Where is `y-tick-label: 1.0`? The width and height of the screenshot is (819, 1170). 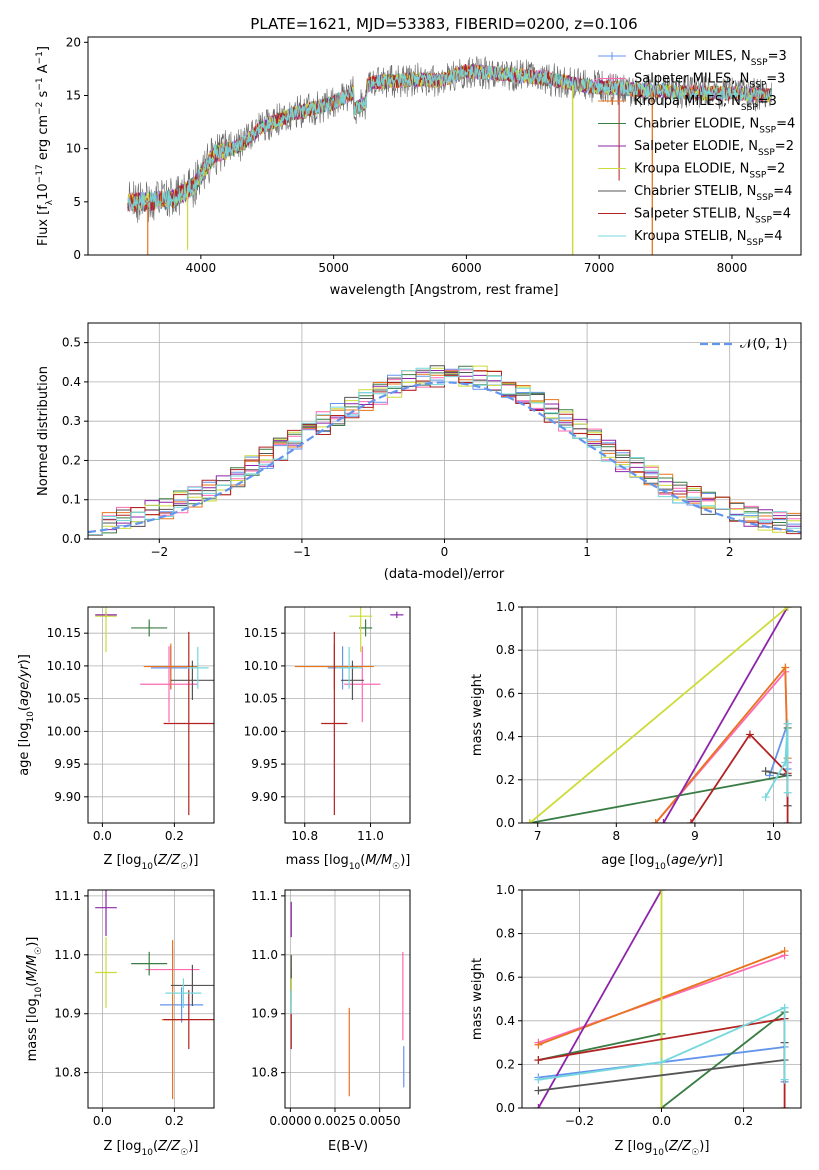 y-tick-label: 1.0 is located at coordinates (505, 890).